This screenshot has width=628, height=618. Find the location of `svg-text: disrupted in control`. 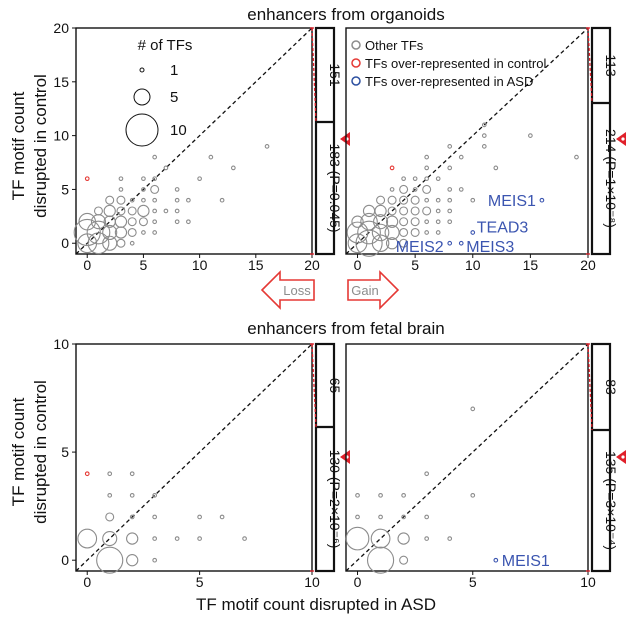

svg-text: disrupted in control is located at coordinates (40, 452).